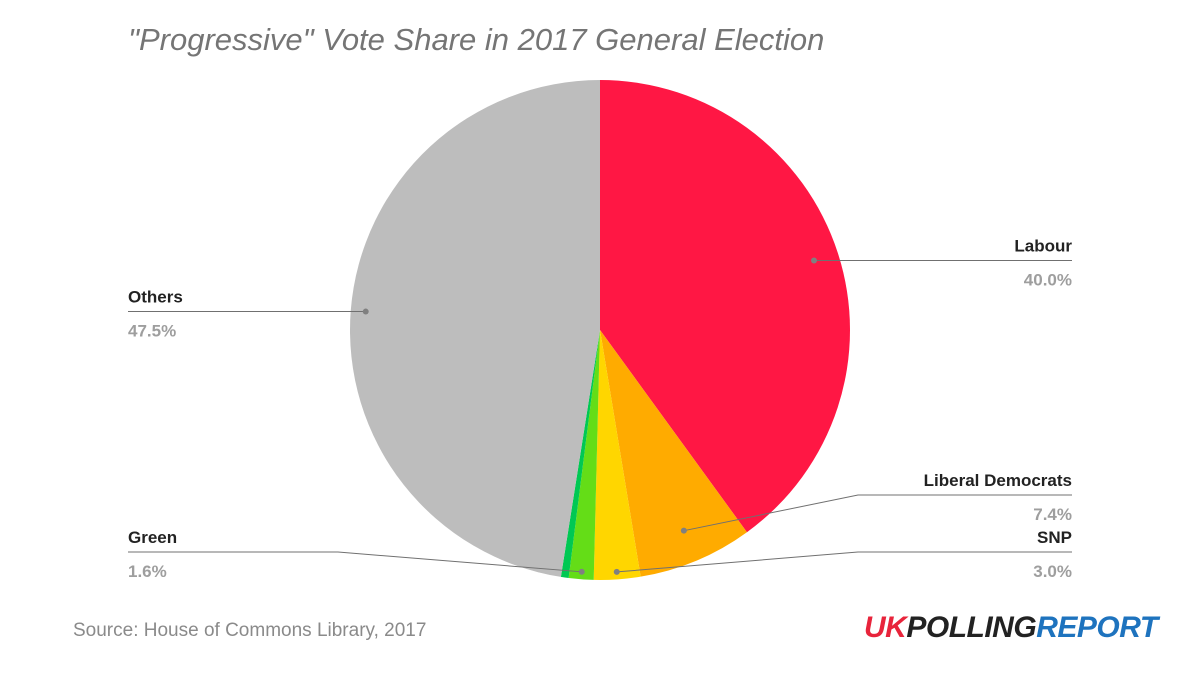 This screenshot has height=675, width=1200. What do you see at coordinates (617, 455) in the screenshot?
I see `pie-slice-snp` at bounding box center [617, 455].